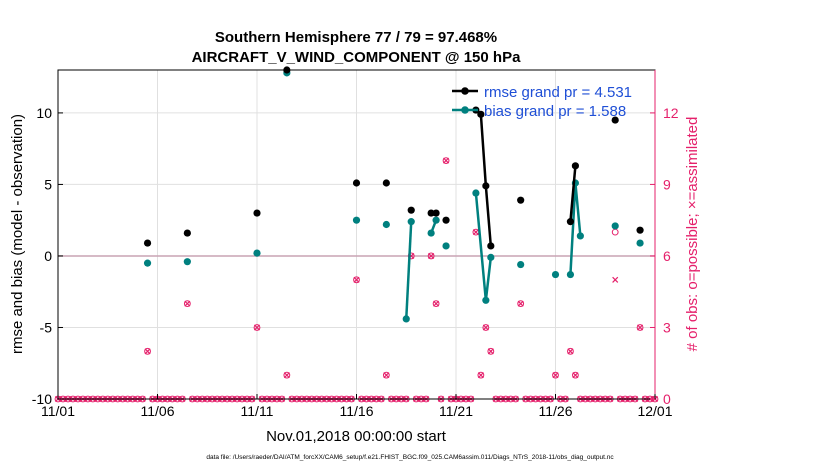  Describe the element at coordinates (667, 184) in the screenshot. I see `y2-tick-label: 9` at that location.